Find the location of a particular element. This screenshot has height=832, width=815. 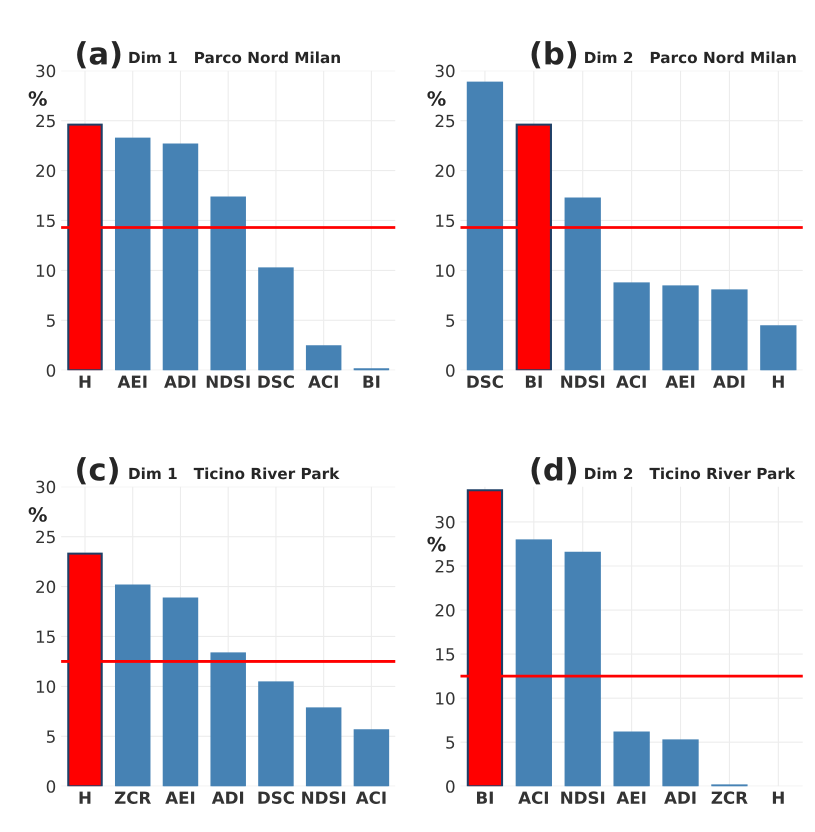

chart-subtitle: Dim 2 Ticino River Park is located at coordinates (690, 473).